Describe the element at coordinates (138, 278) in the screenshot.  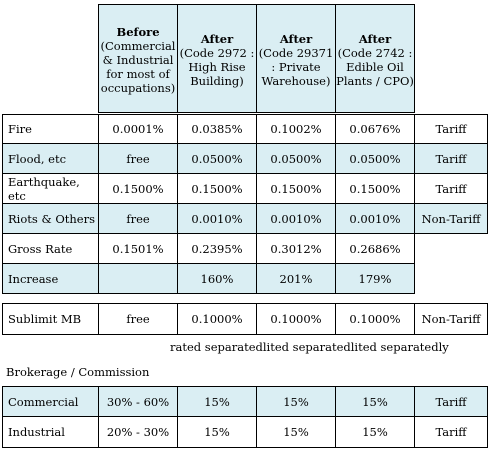
I see `rate-cell` at that location.